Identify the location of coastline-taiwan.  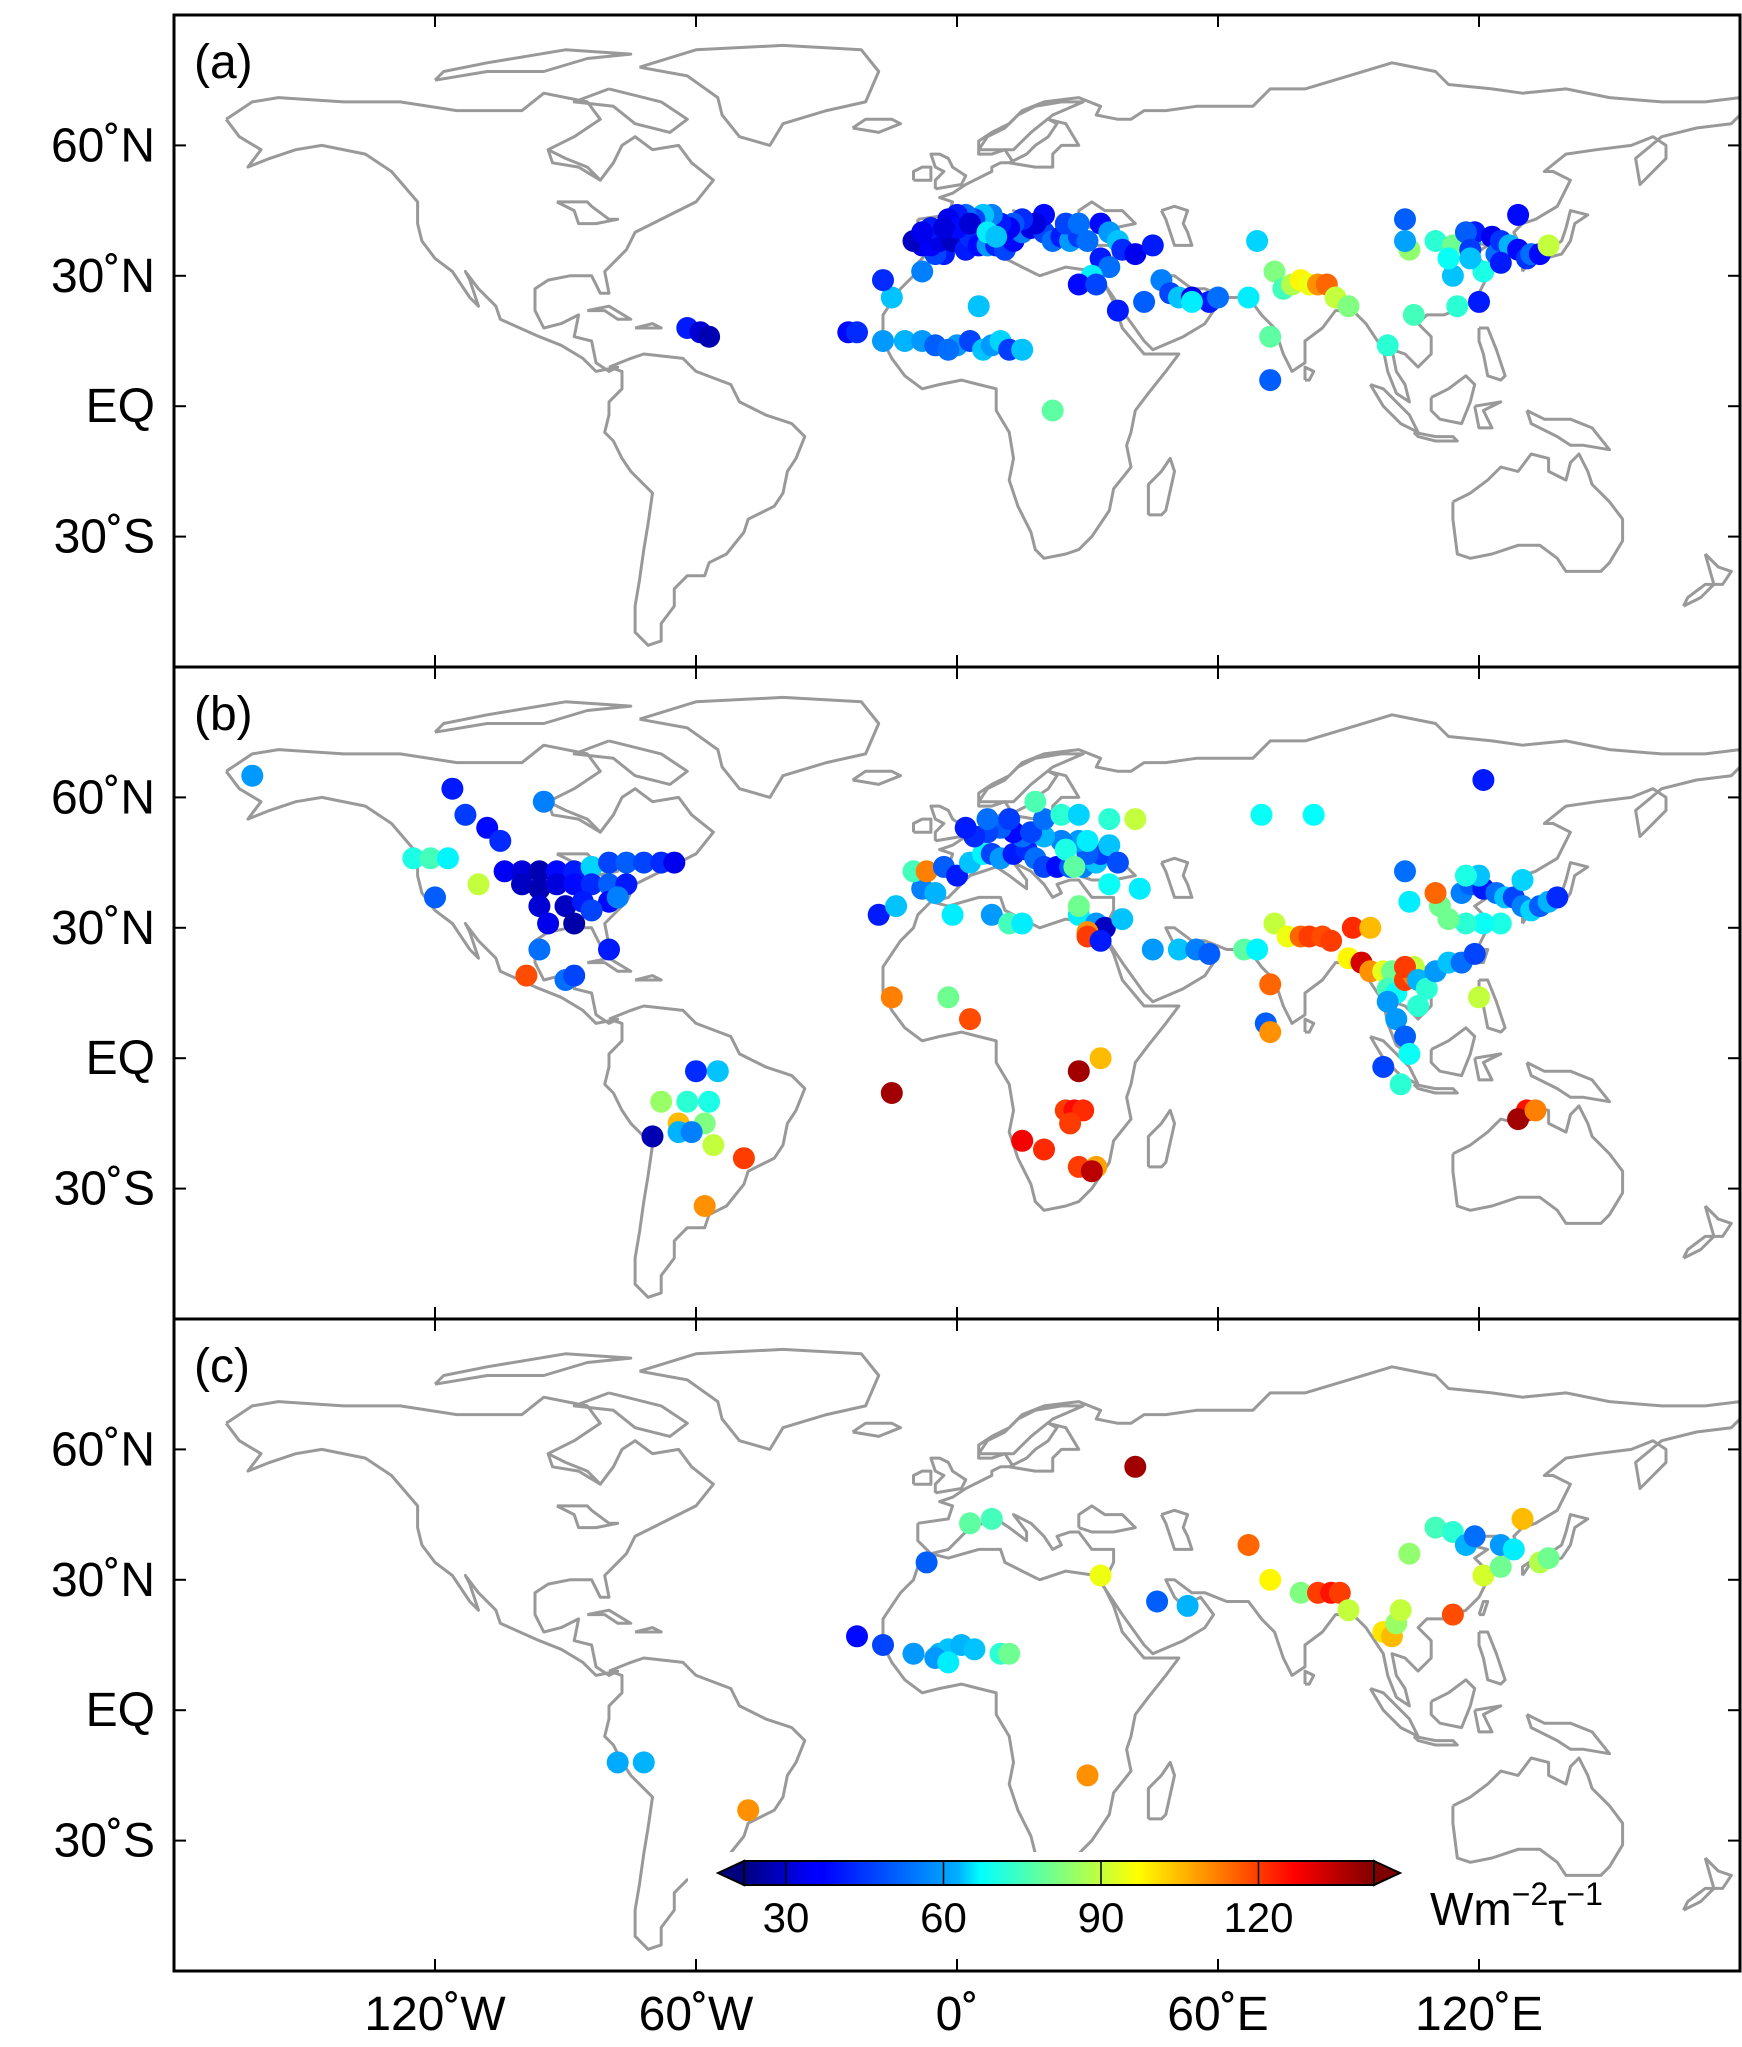
(1483, 1608).